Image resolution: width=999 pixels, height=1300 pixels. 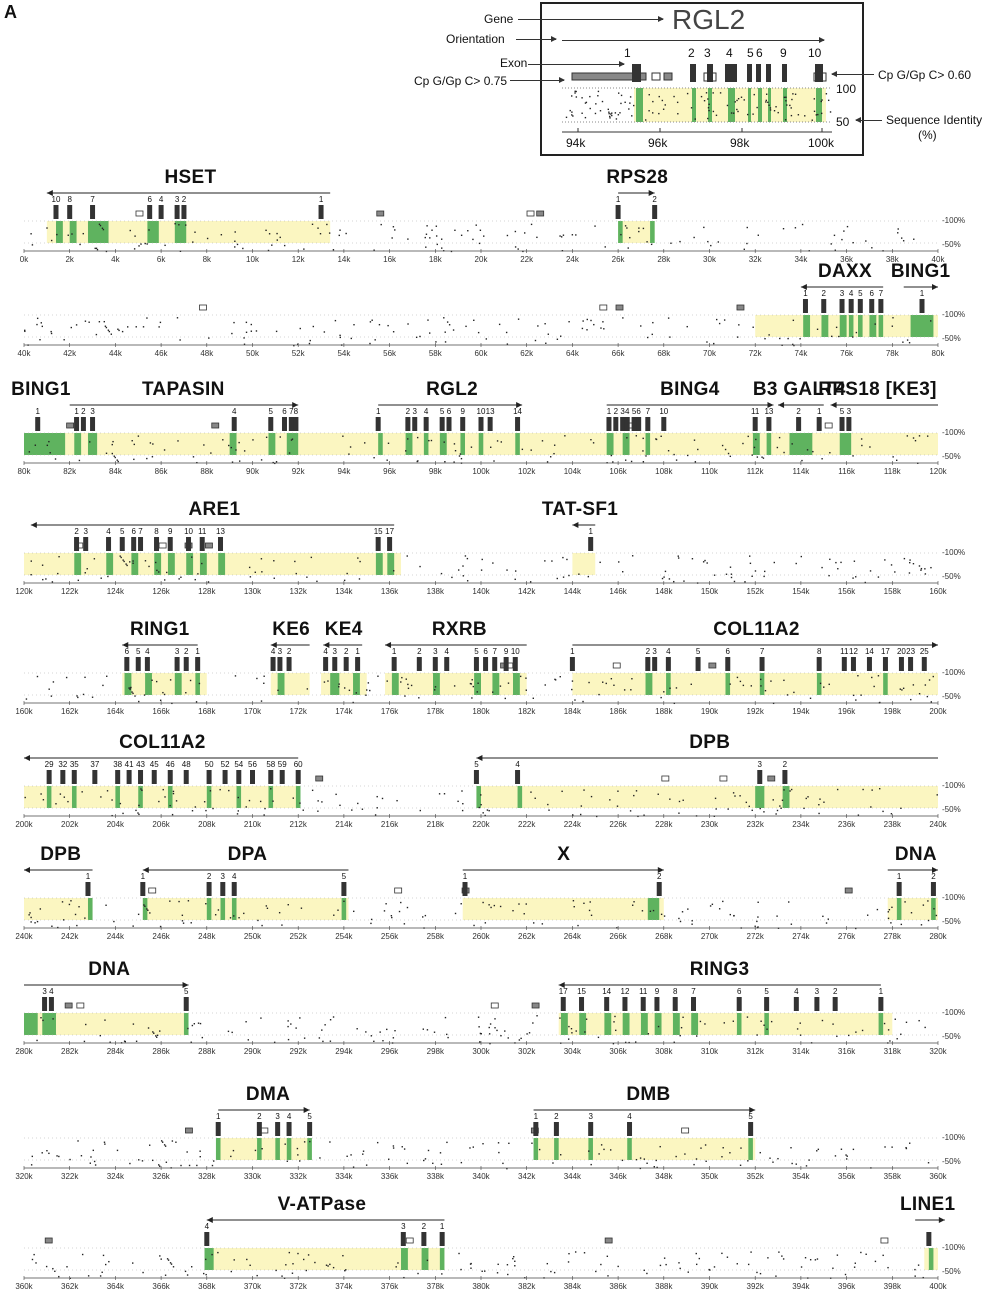 What do you see at coordinates (938, 591) in the screenshot?
I see `axis-tick-label: 160k` at bounding box center [938, 591].